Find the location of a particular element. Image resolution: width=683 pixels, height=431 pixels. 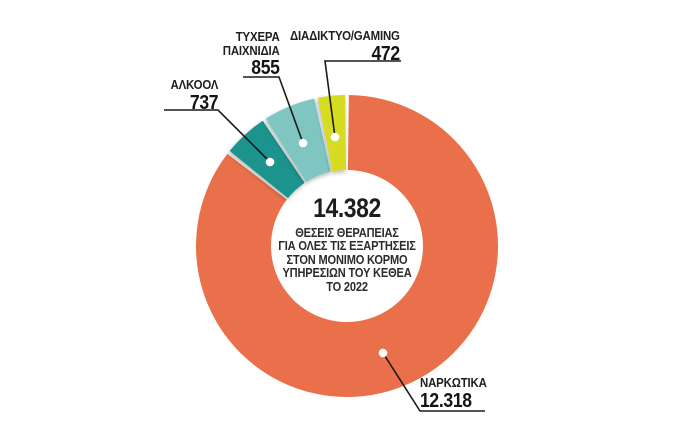

callout-dot-diadiktyo-gaming is located at coordinates (335, 137).